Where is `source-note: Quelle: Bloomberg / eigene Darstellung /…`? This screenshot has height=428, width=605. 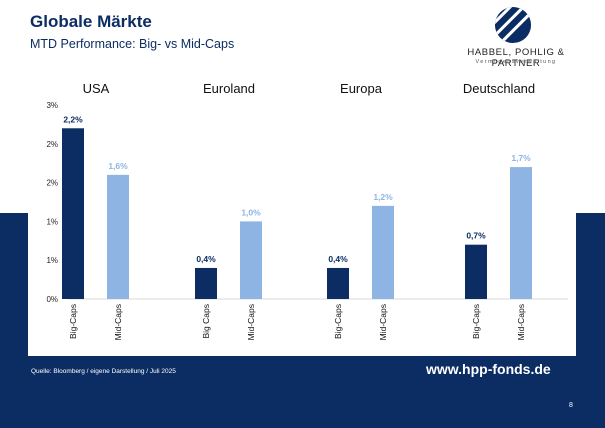
source-note: Quelle: Bloomberg / eigene Darstellung /… is located at coordinates (103, 371).